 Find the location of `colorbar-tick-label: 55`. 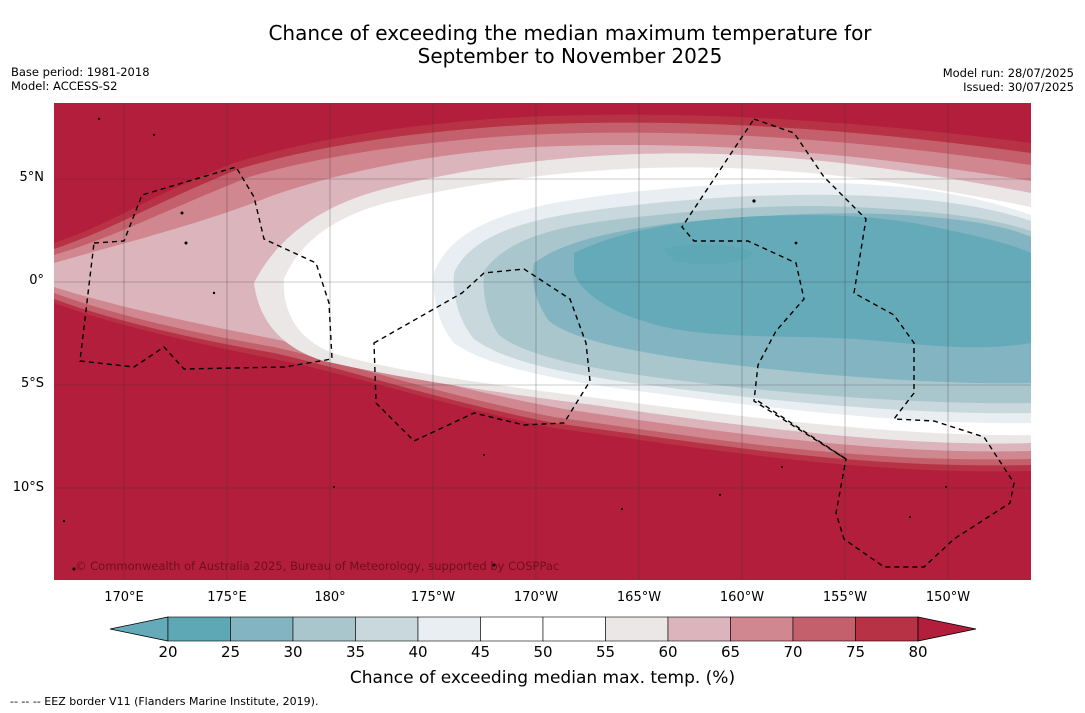

colorbar-tick-label: 55 is located at coordinates (605, 652).